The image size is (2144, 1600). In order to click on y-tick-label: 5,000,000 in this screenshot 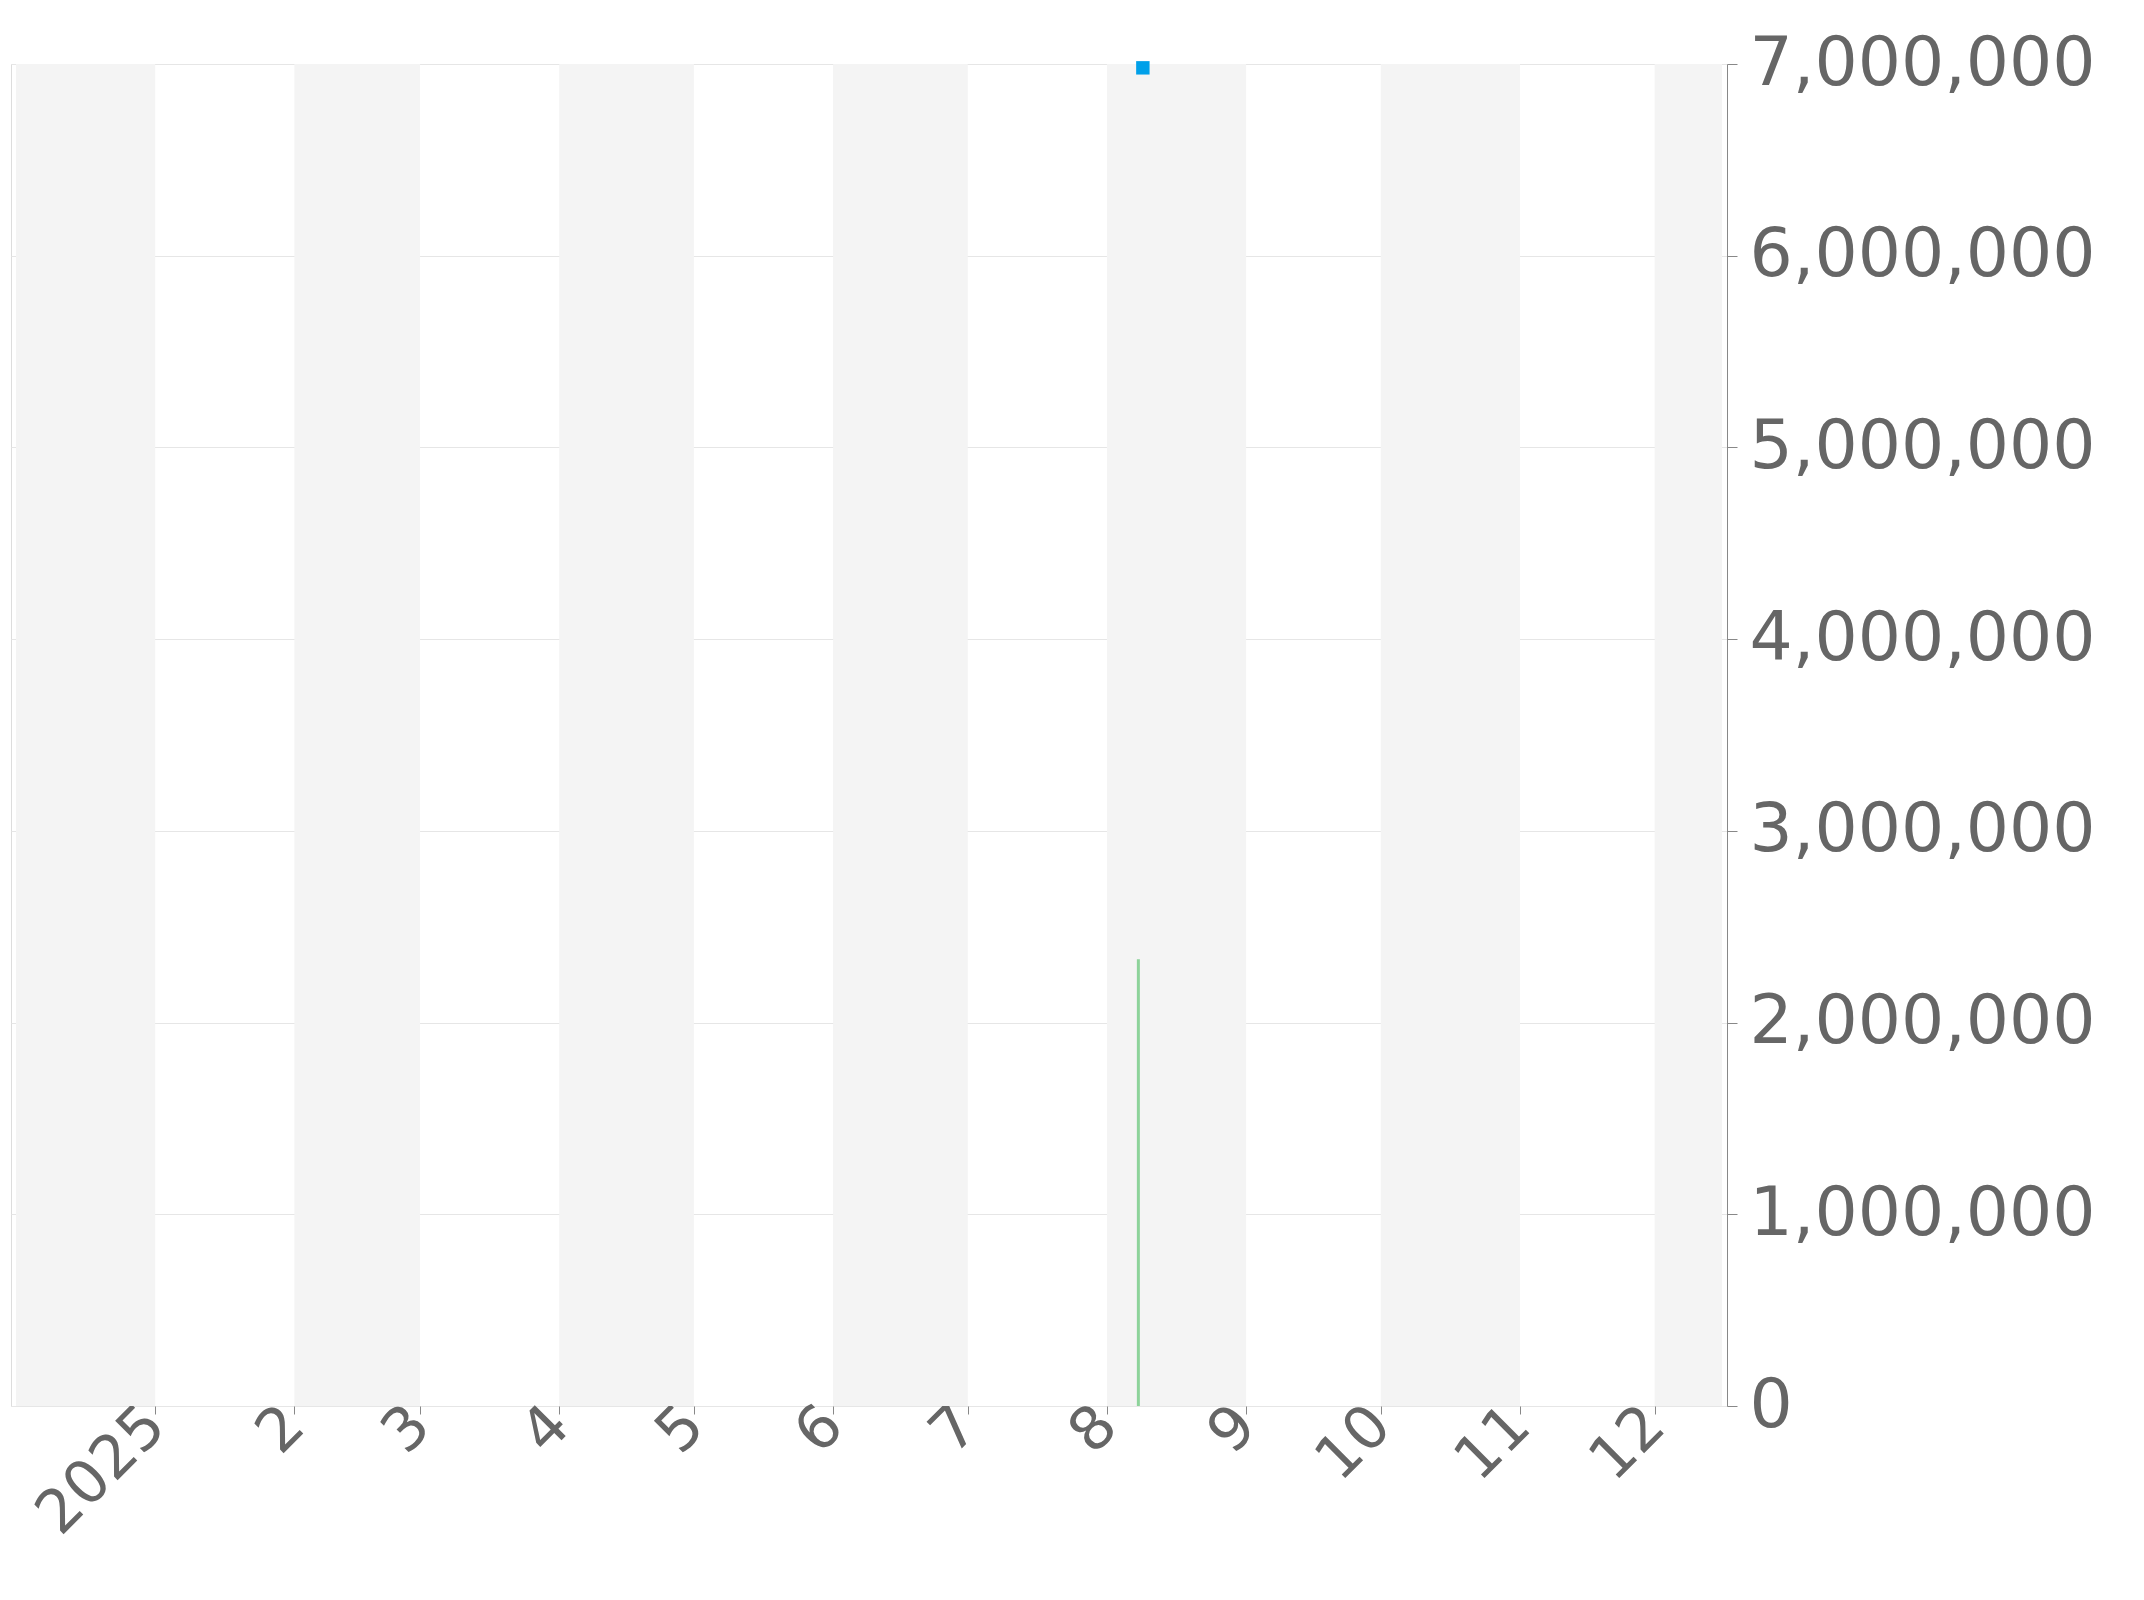, I will do `click(1922, 444)`.